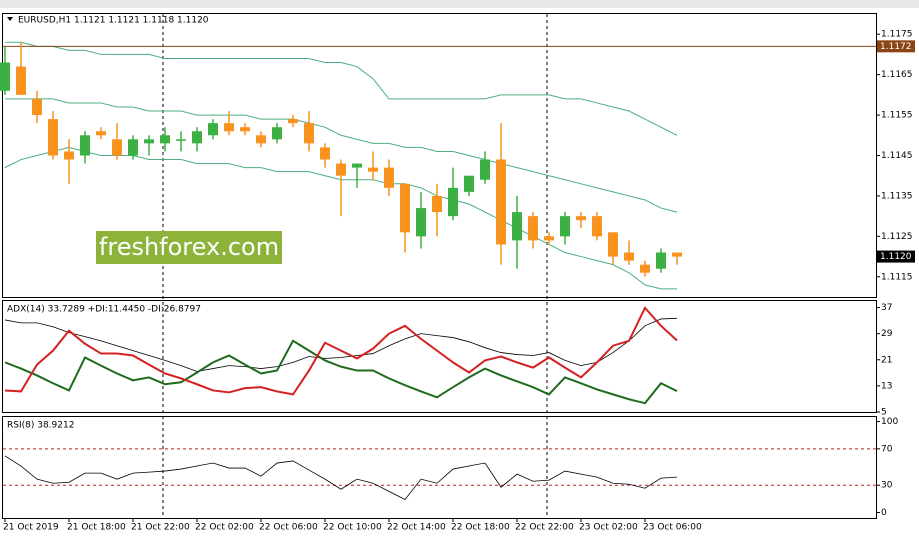 The width and height of the screenshot is (919, 541). I want to click on y-tick-label: 1.1145, so click(897, 156).